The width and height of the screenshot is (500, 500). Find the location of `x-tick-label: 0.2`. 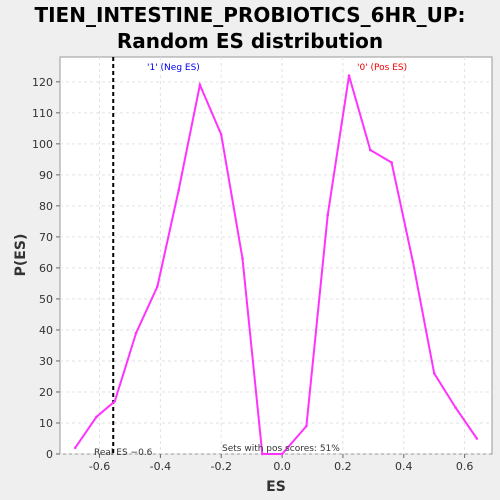

x-tick-label: 0.2 is located at coordinates (343, 466).